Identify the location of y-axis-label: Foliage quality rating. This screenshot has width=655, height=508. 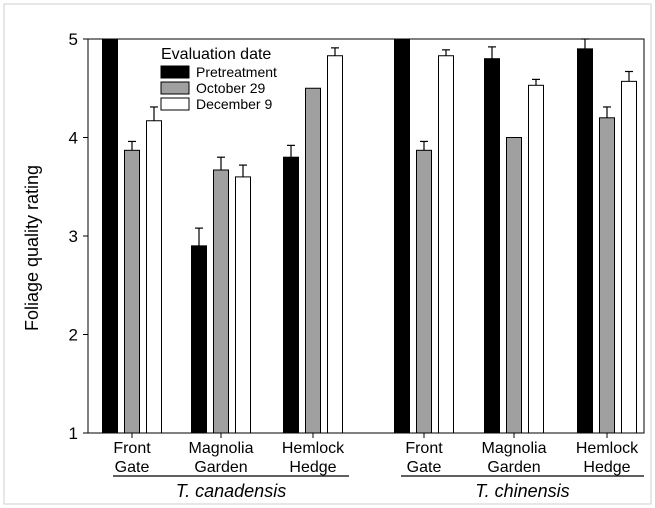
(32, 248).